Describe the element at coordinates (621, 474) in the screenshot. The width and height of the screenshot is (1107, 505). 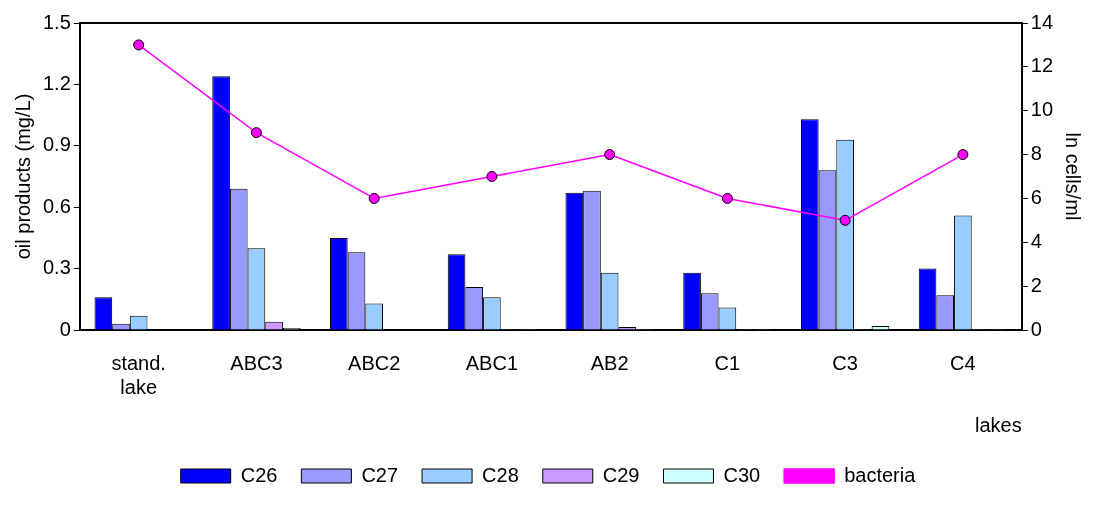
I see `legend-label: C29` at that location.